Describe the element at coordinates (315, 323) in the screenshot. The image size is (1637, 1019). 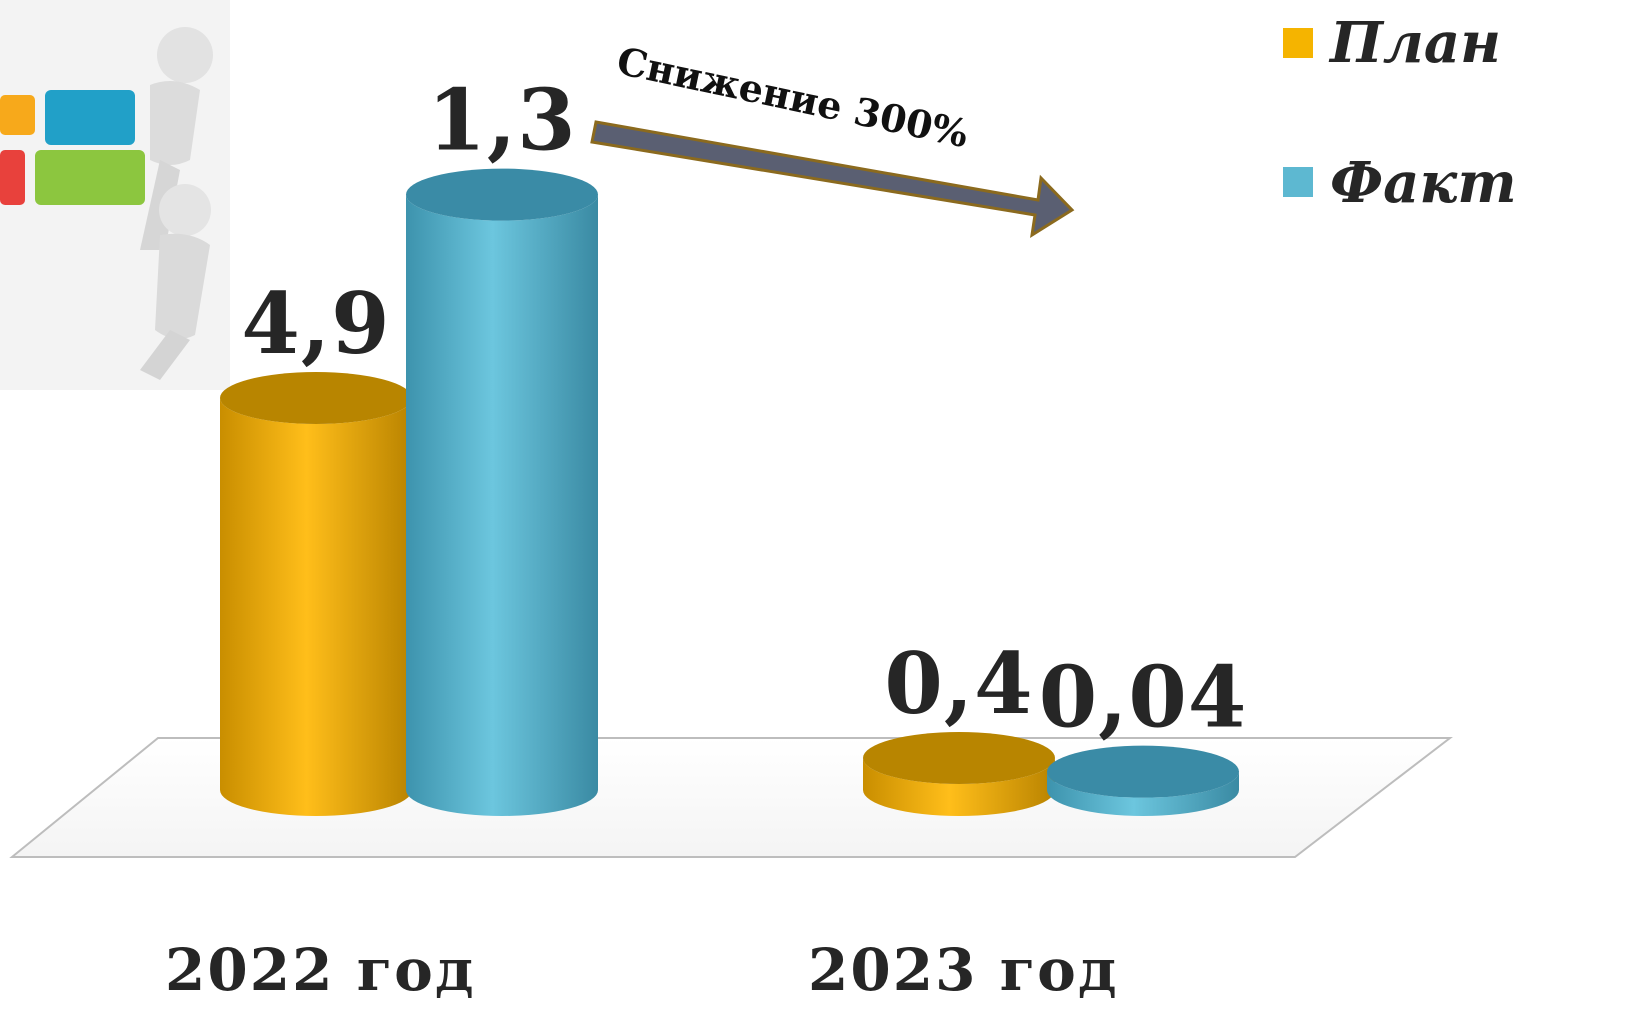
I see `data-label-plan-2022: 4,9` at that location.